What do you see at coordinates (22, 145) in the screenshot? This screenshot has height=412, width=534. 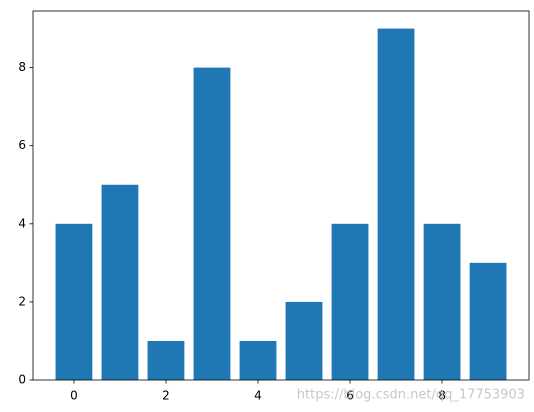 I see `y-tick-label: 6` at bounding box center [22, 145].